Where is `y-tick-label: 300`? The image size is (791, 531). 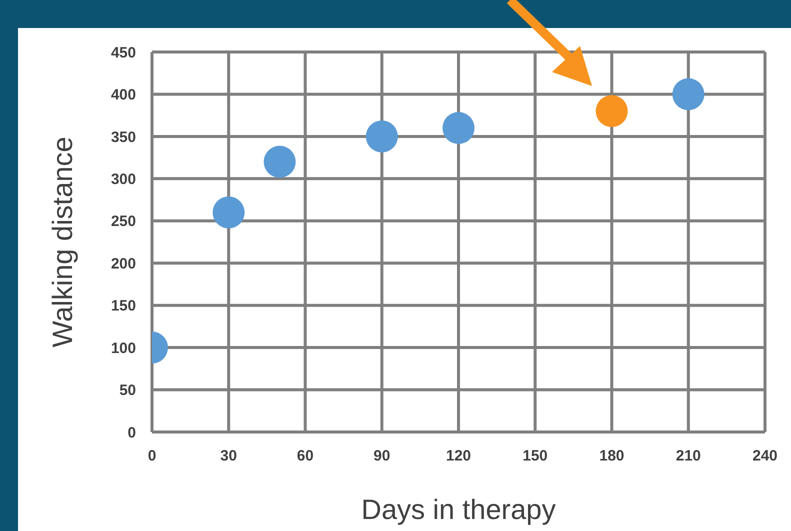
y-tick-label: 300 is located at coordinates (123, 179).